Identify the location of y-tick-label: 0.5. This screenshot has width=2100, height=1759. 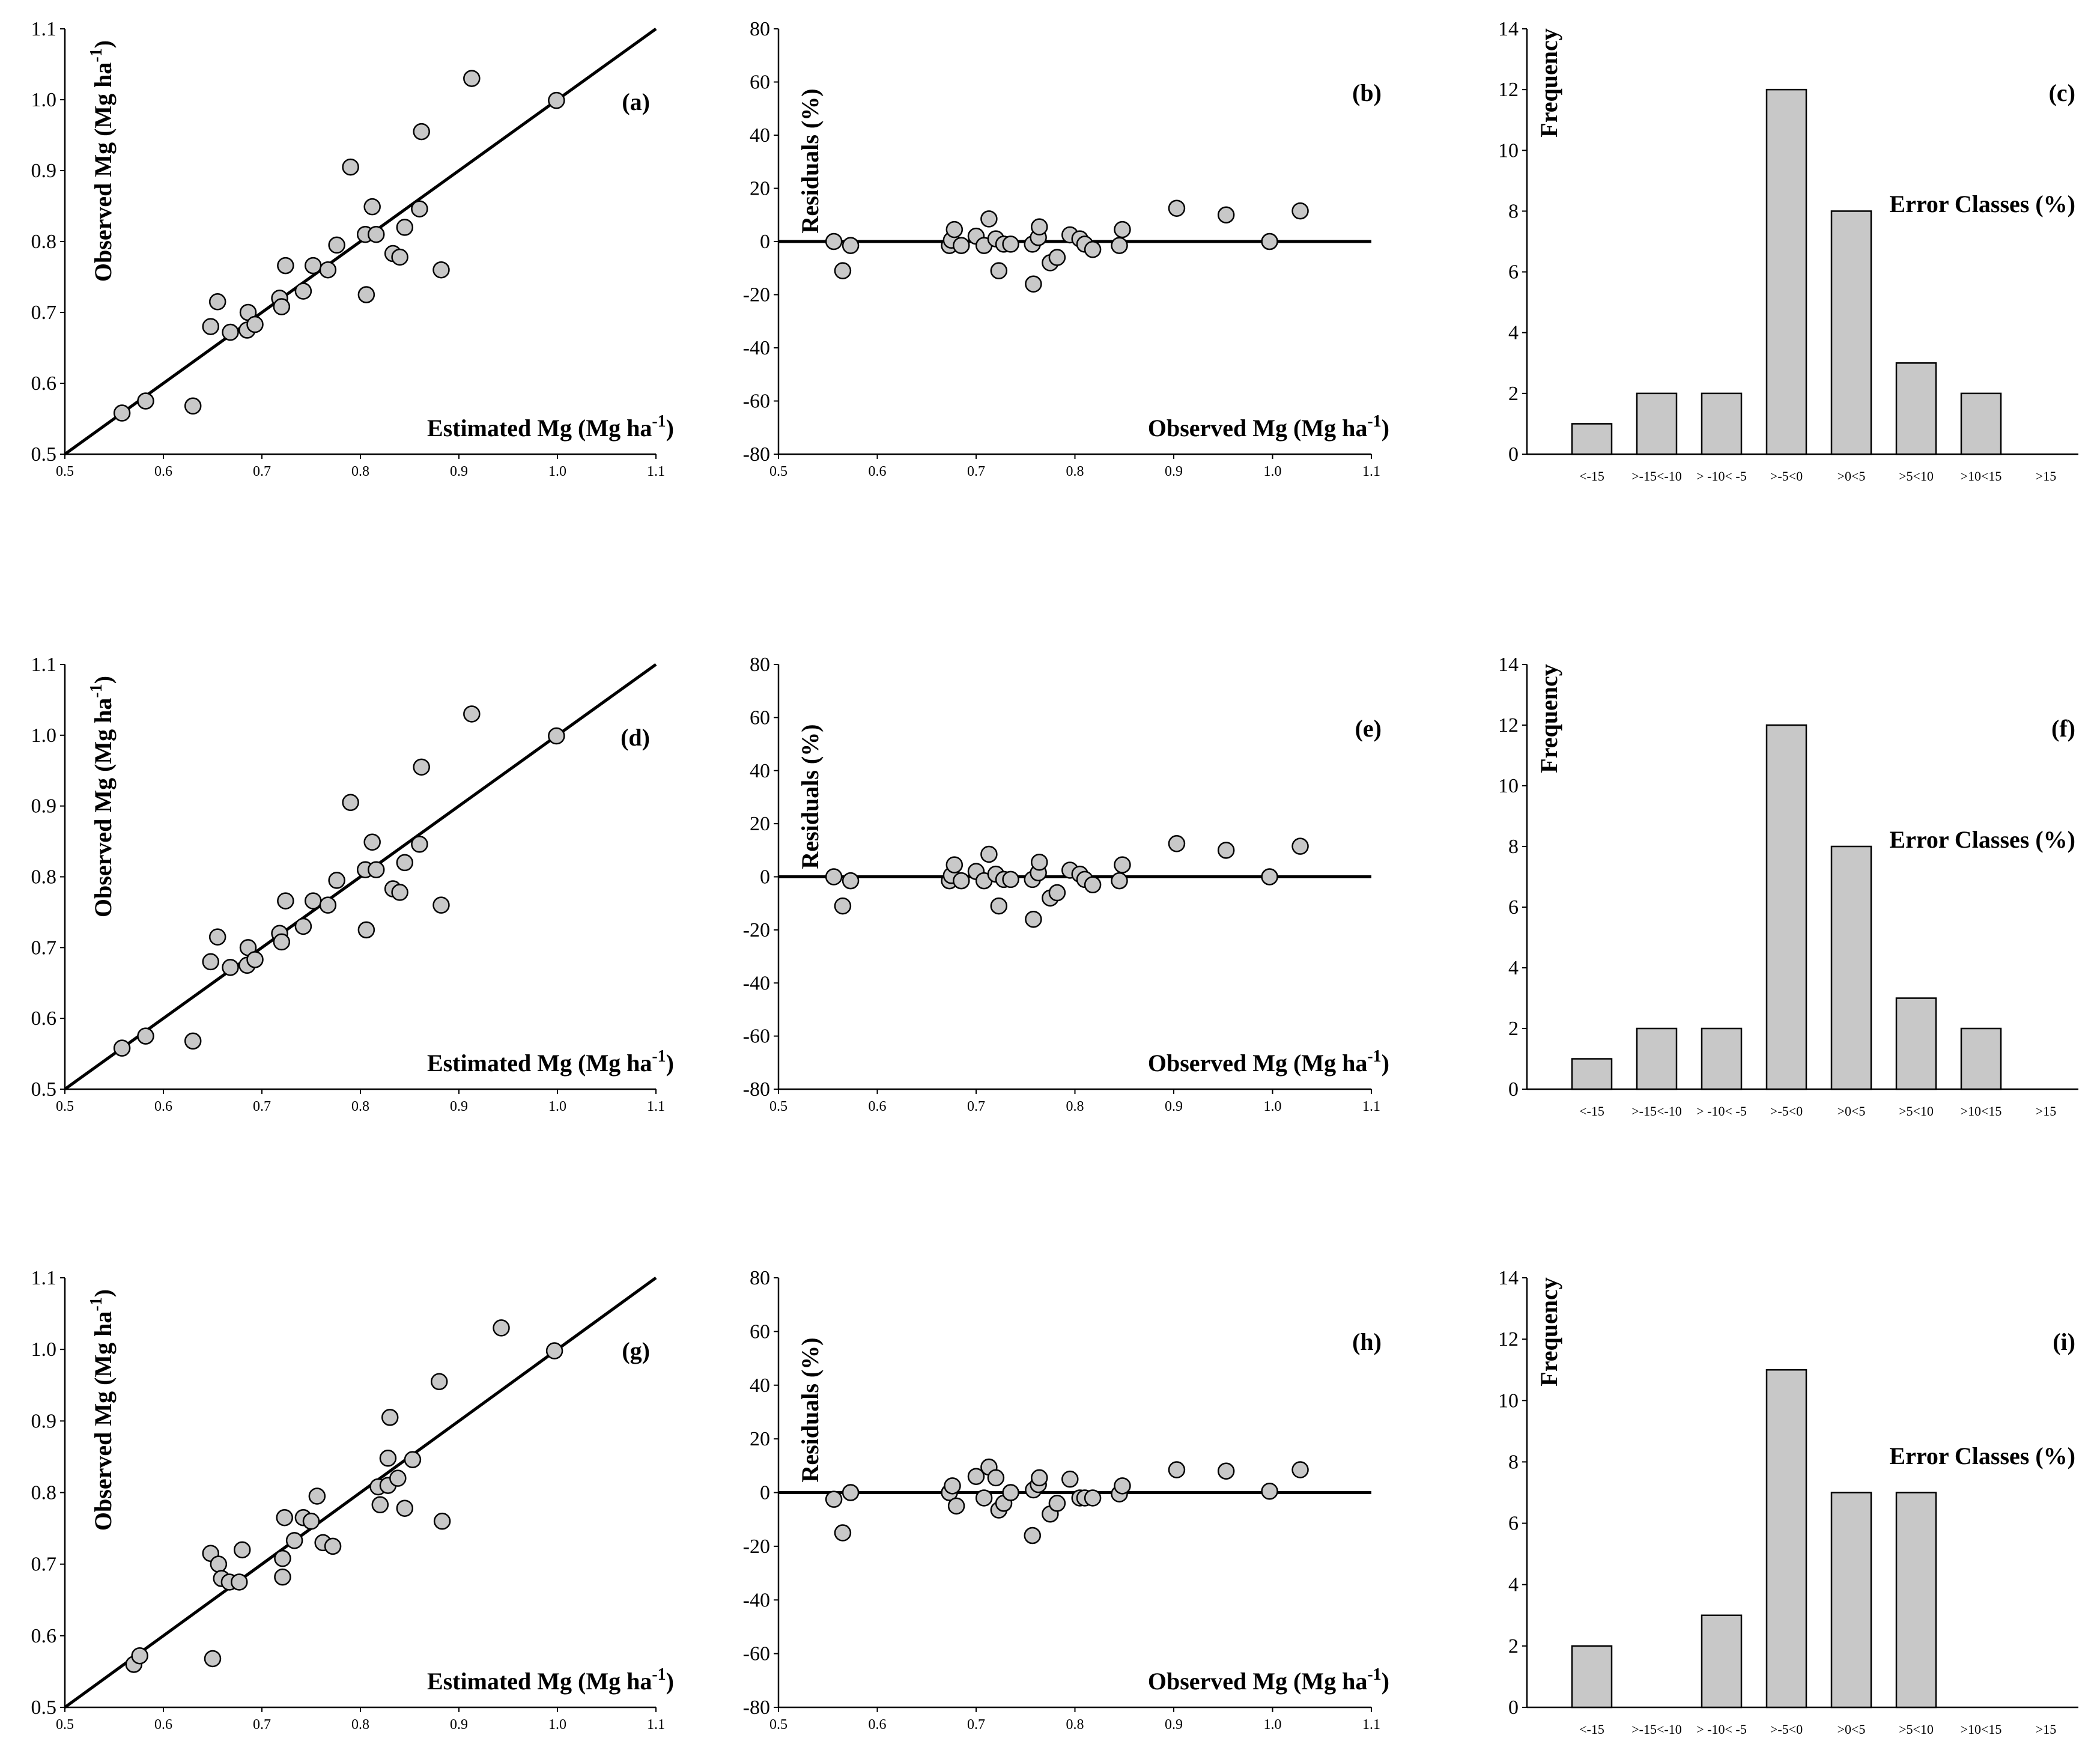
(44, 454).